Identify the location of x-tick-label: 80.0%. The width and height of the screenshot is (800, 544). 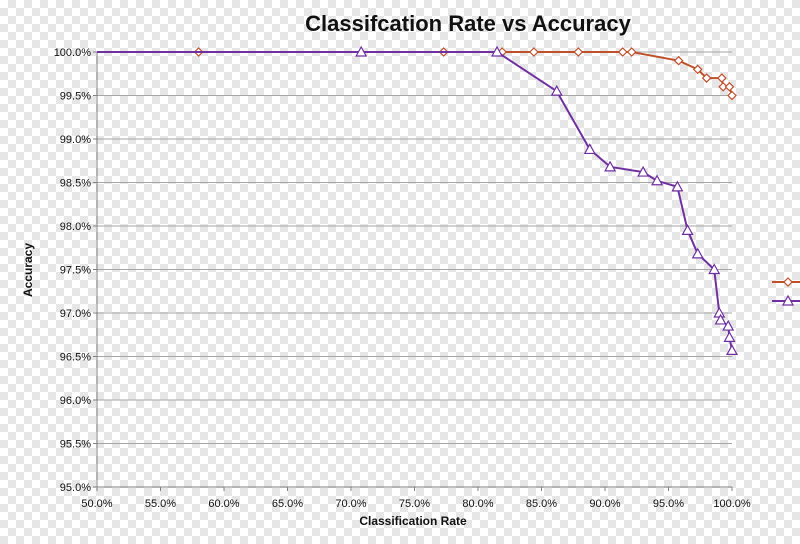
(477, 504).